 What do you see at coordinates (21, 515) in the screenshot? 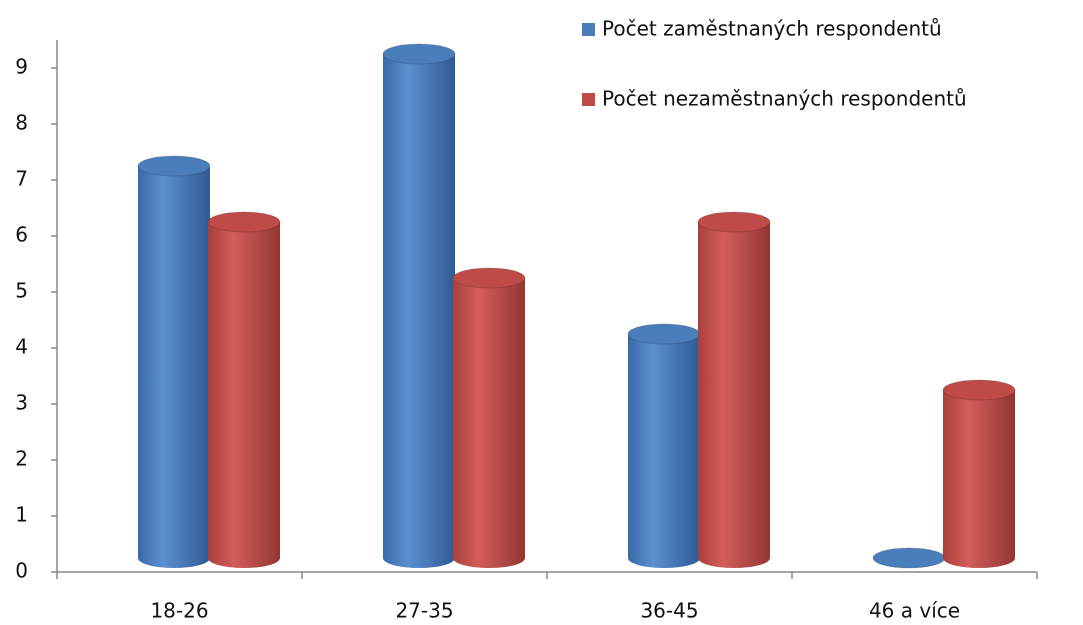
I see `y-tick-label: 1` at bounding box center [21, 515].